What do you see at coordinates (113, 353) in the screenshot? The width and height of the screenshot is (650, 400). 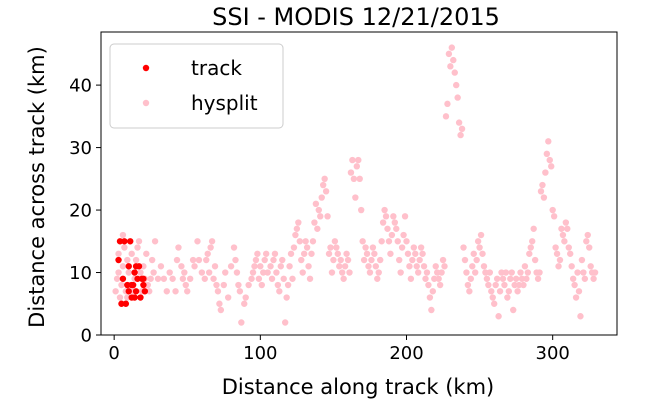 I see `x-tick-label: 0` at bounding box center [113, 353].